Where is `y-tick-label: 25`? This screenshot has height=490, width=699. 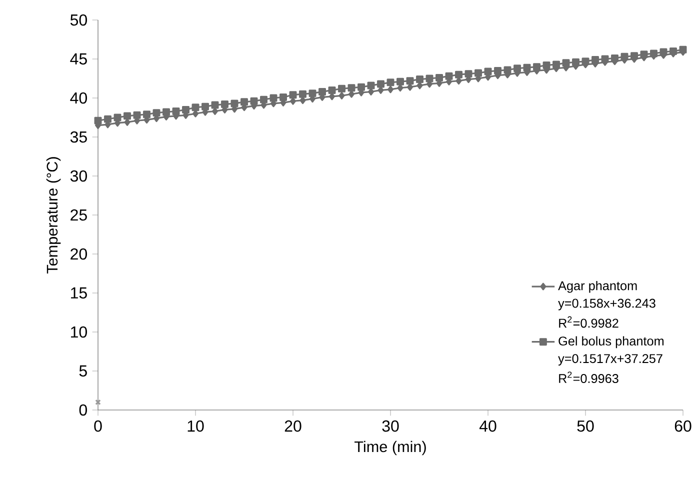 y-tick-label: 25 is located at coordinates (78, 215).